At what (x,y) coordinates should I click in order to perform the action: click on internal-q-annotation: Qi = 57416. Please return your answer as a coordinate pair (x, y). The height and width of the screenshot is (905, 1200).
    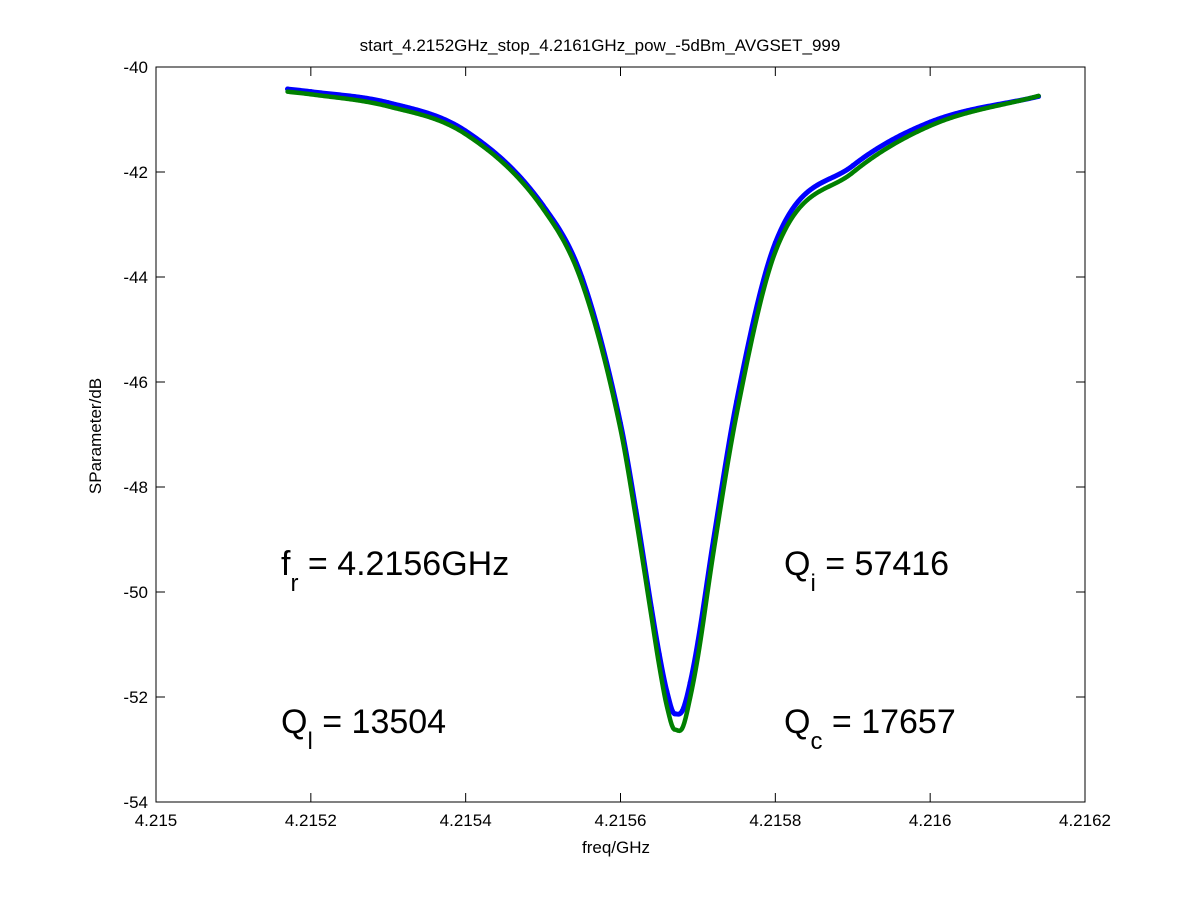
    Looking at the image, I should click on (866, 571).